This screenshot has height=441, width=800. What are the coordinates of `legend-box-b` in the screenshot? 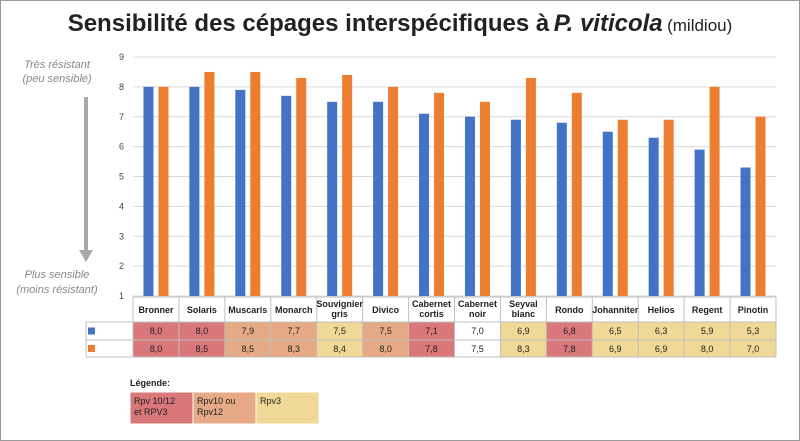 It's located at (224, 408).